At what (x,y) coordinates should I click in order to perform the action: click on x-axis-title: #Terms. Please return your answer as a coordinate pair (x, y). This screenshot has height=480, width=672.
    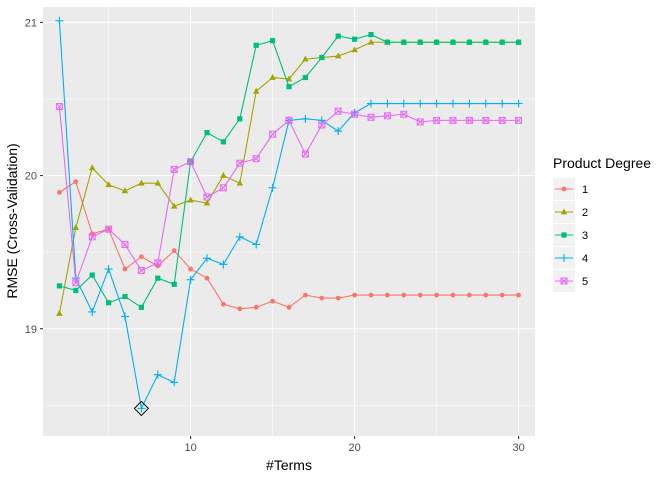
    Looking at the image, I should click on (289, 465).